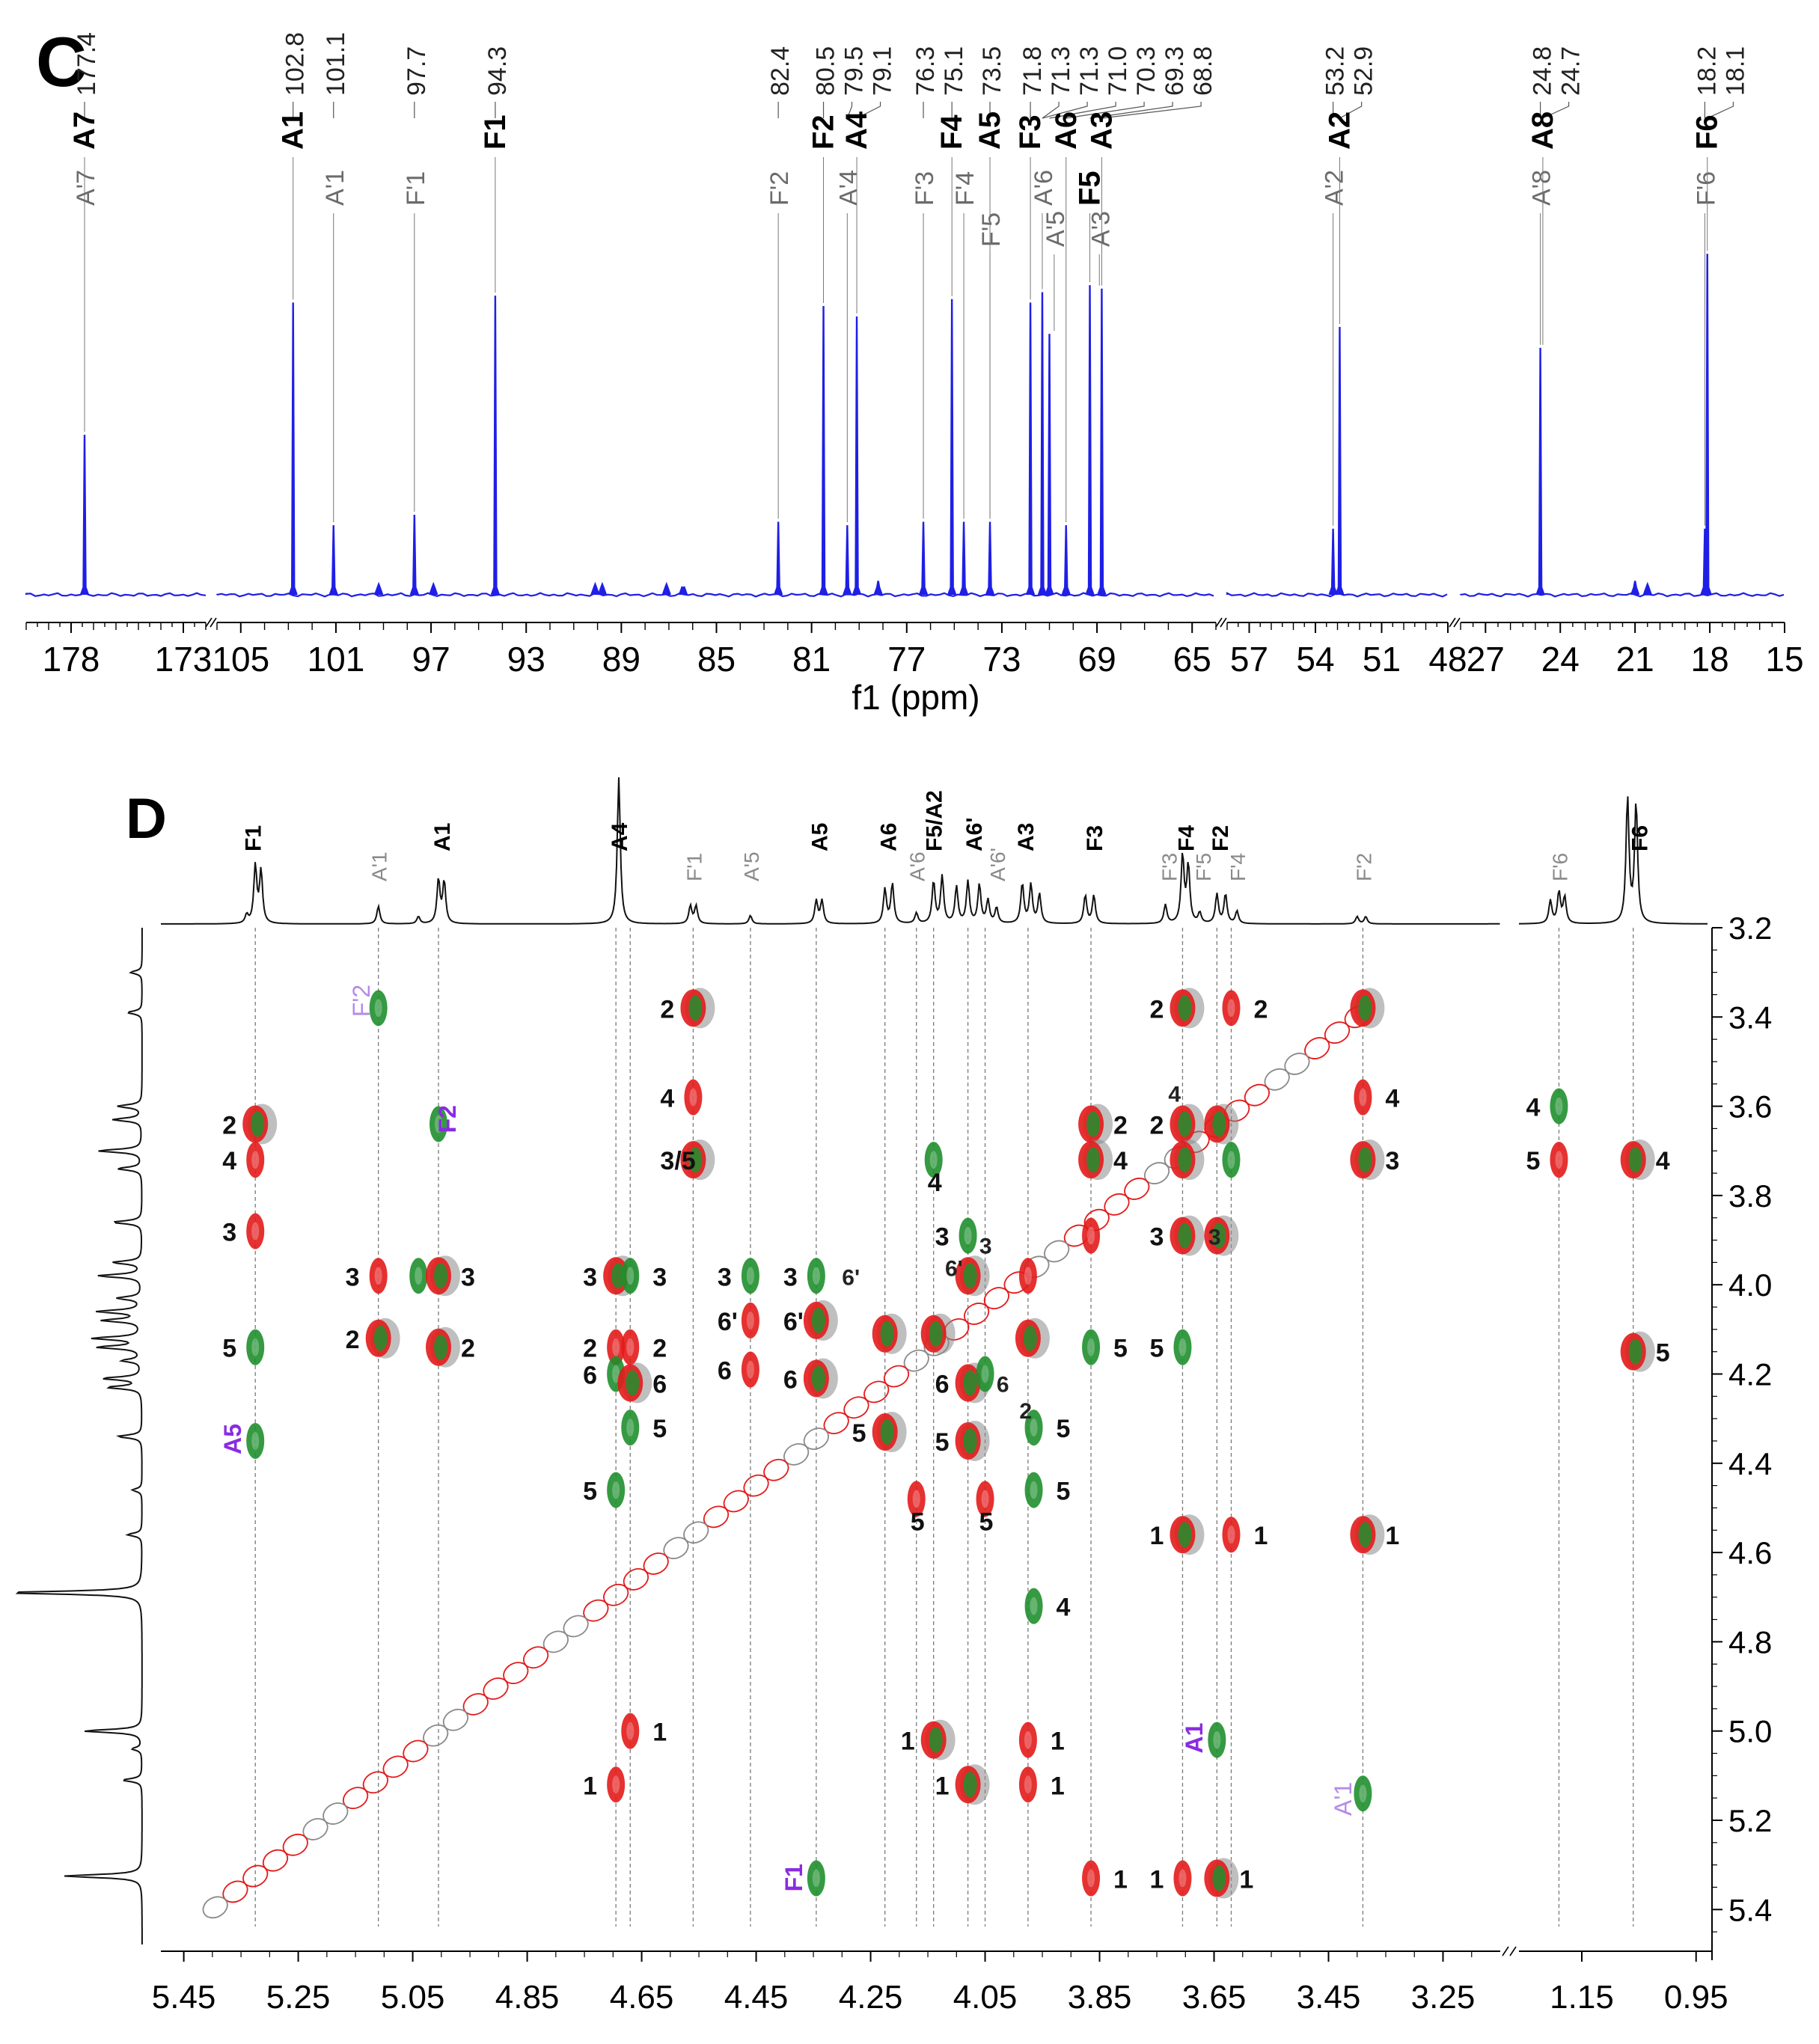  Describe the element at coordinates (1100, 229) in the screenshot. I see `peak-assignment-20: A'3` at that location.